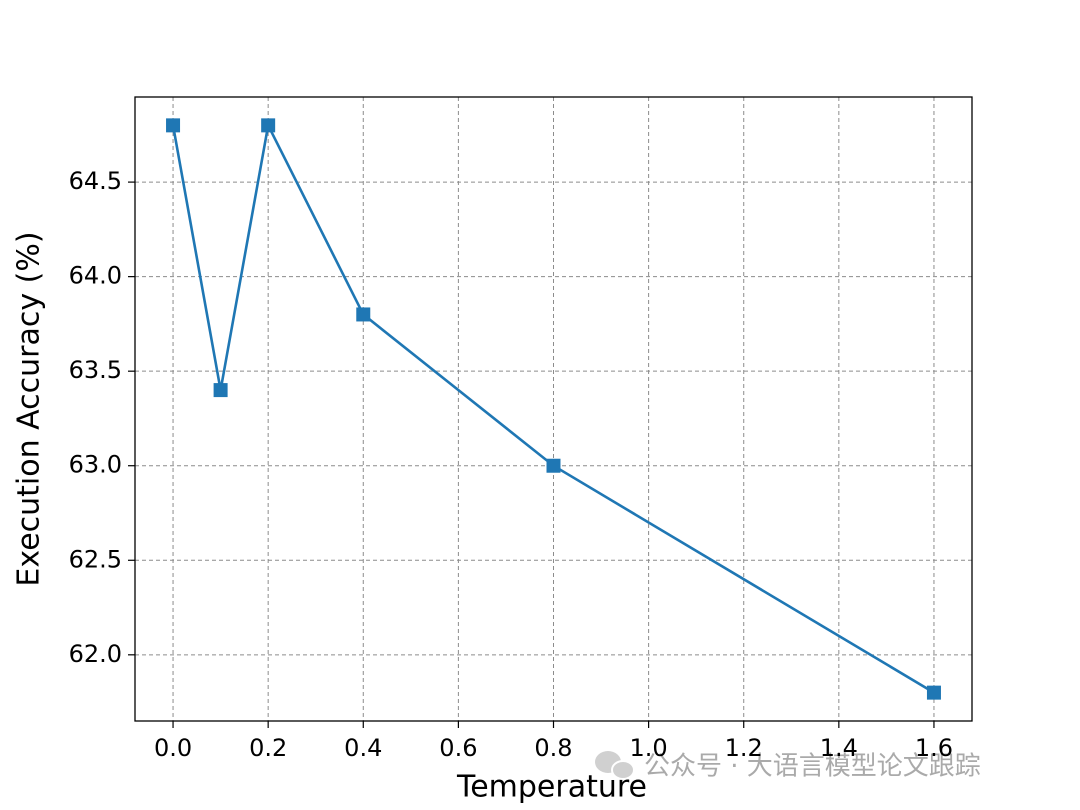 The width and height of the screenshot is (1080, 810). I want to click on watermark: 公众号 · 大语言模型论文跟踪, so click(812, 767).